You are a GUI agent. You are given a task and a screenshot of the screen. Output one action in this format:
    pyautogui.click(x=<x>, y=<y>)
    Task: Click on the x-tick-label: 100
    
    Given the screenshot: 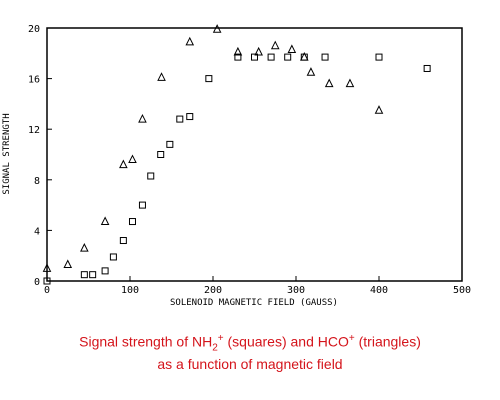 What is the action you would take?
    pyautogui.click(x=130, y=290)
    